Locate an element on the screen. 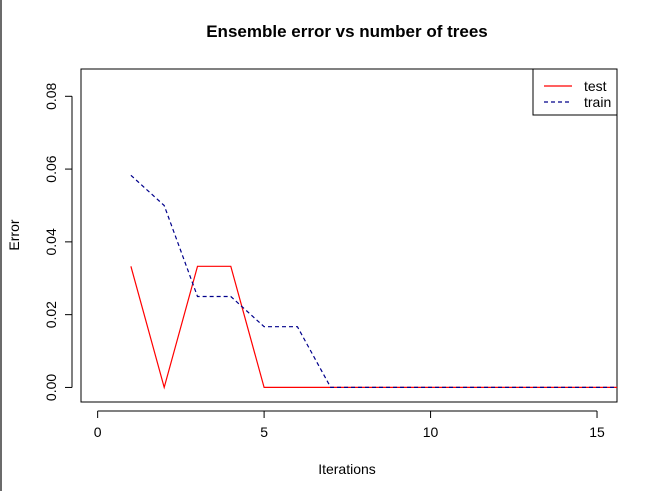  y-tick-label: 0.06 is located at coordinates (51, 168).